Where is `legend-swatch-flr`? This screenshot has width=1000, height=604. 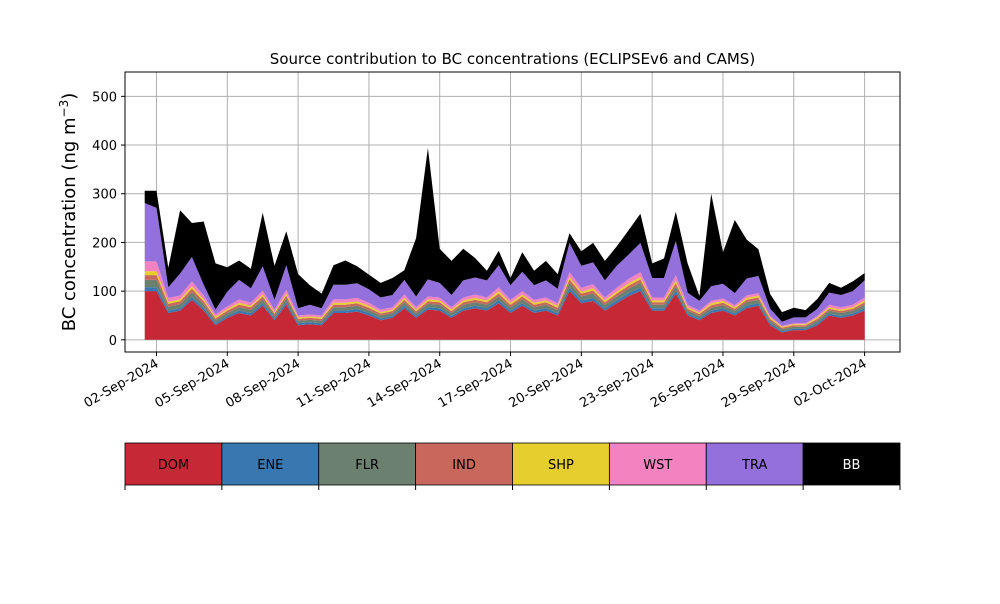
legend-swatch-flr is located at coordinates (367, 464).